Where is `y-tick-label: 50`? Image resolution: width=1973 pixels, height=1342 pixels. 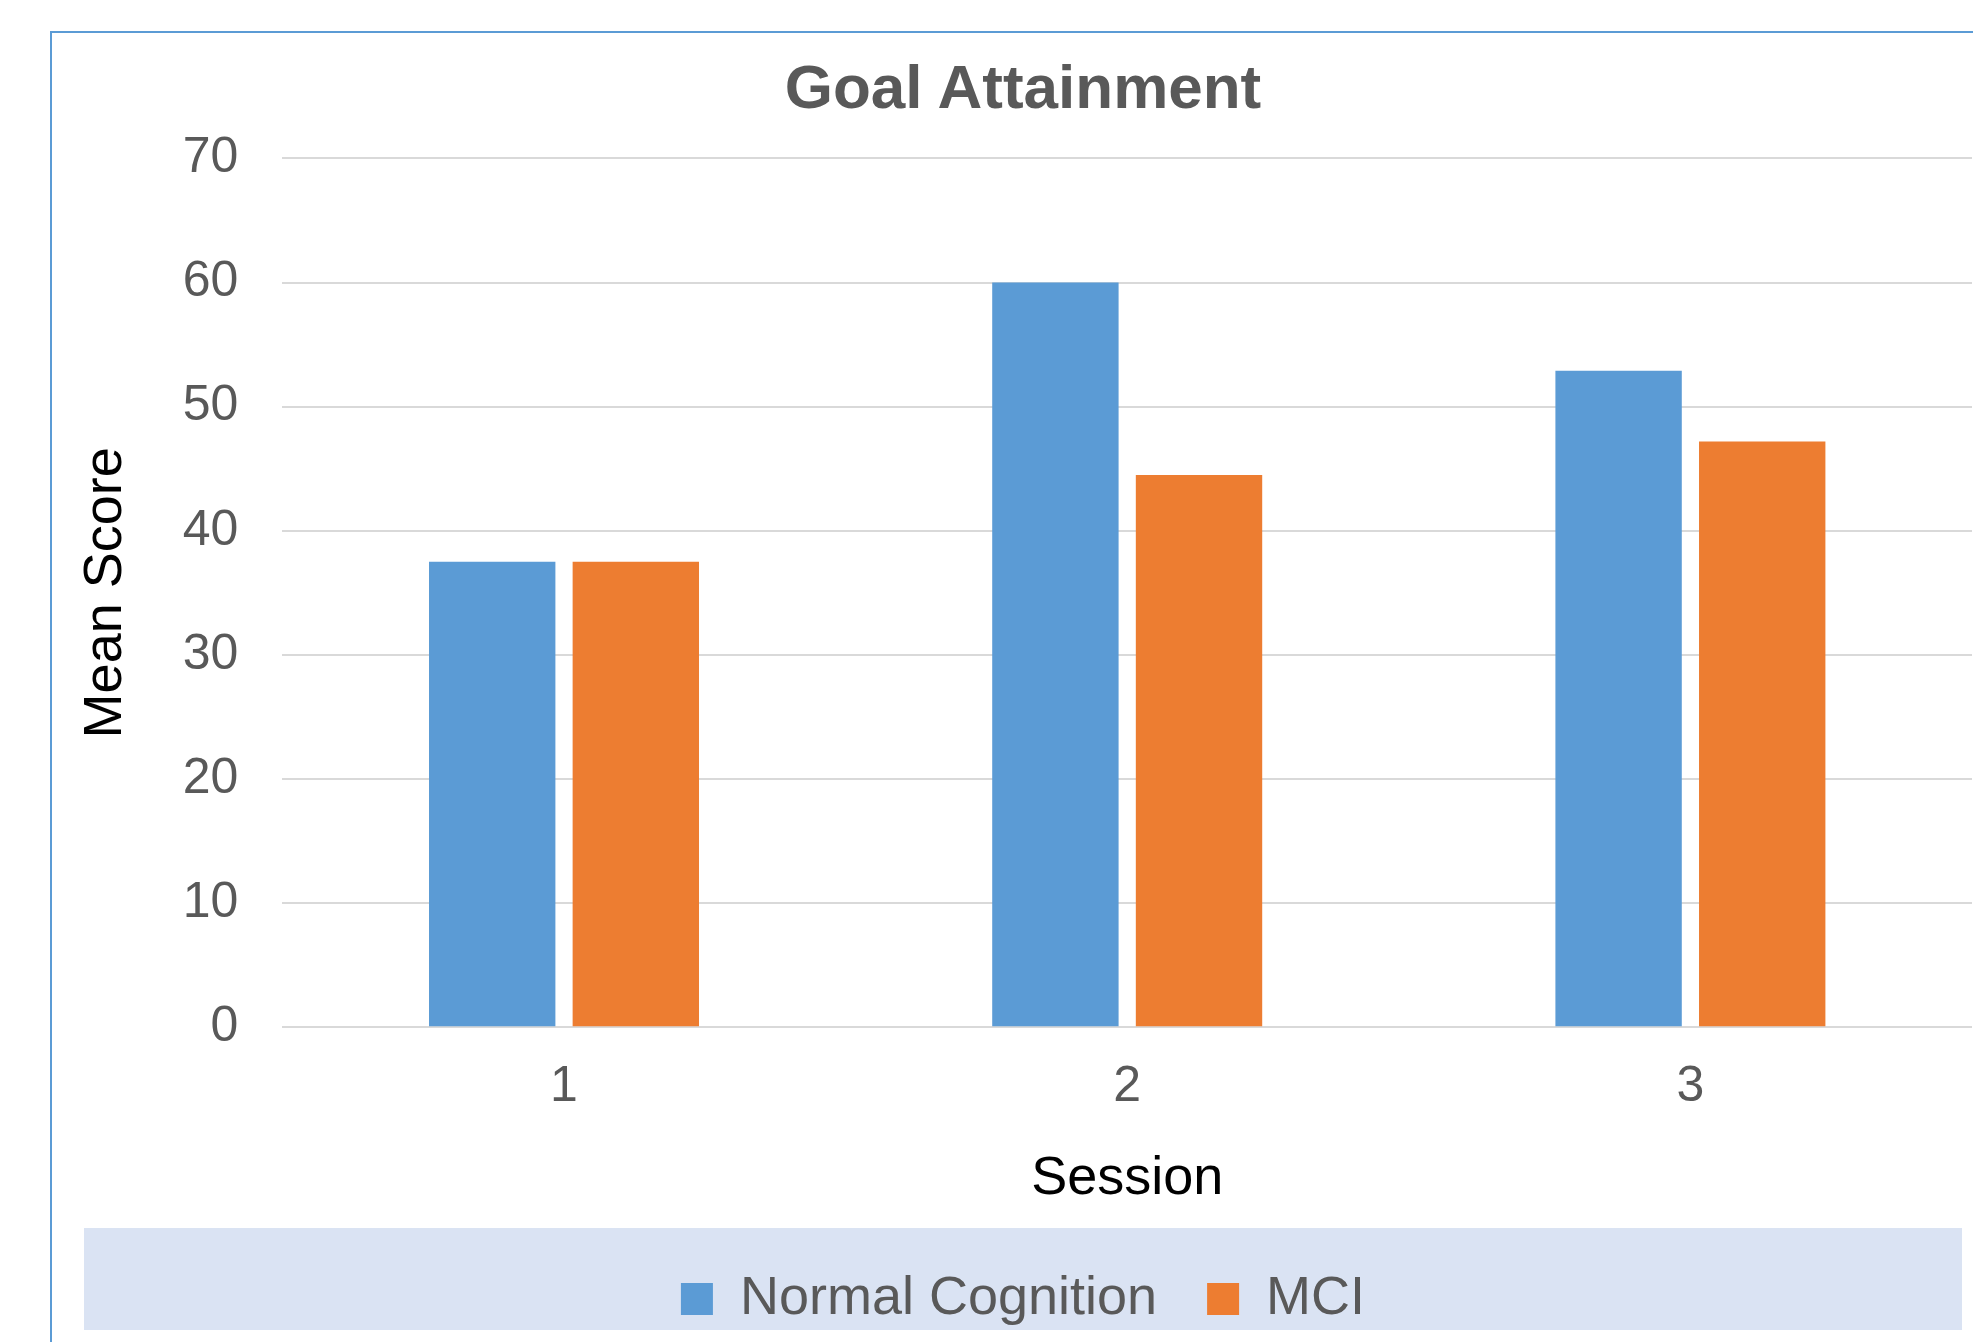 y-tick-label: 50 is located at coordinates (210, 403).